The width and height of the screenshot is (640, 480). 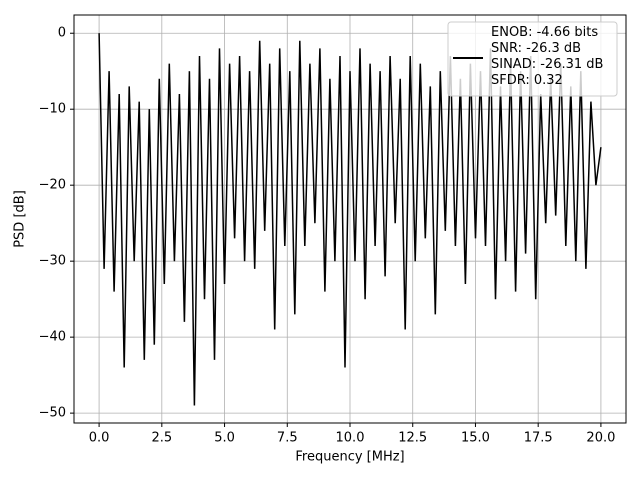 I want to click on x-tick-label: 0.0, so click(x=99, y=438).